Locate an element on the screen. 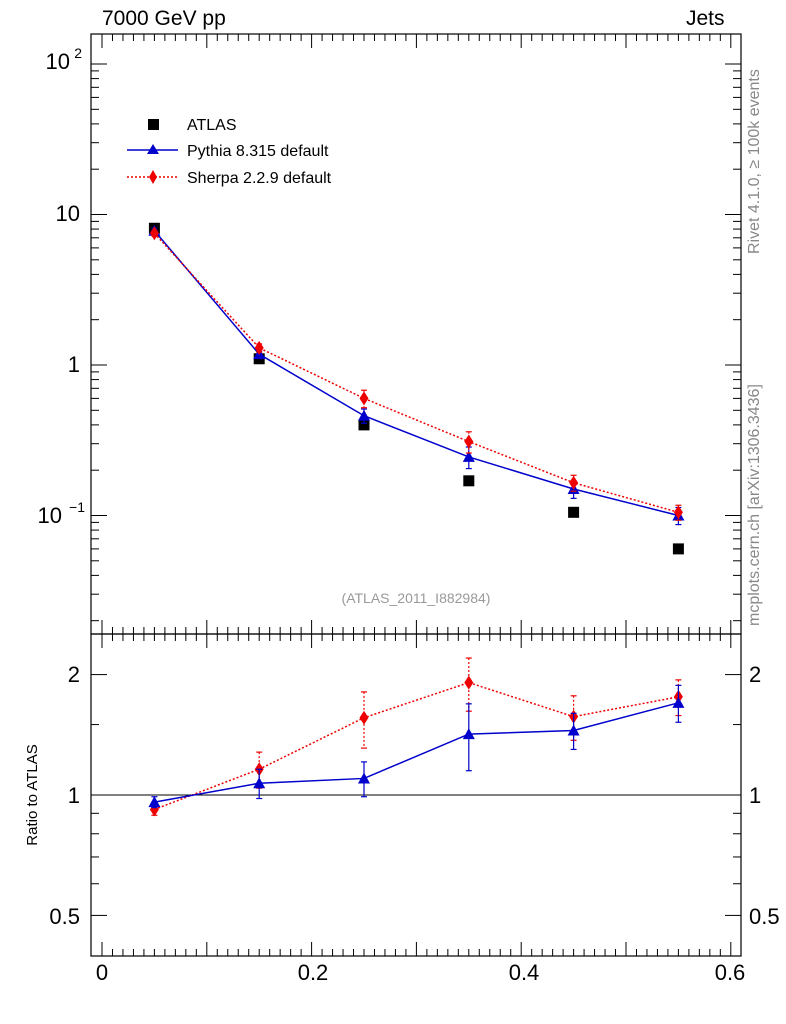  x-tick-labels: 0 0.2 0.4 0.6 is located at coordinates (420, 972).